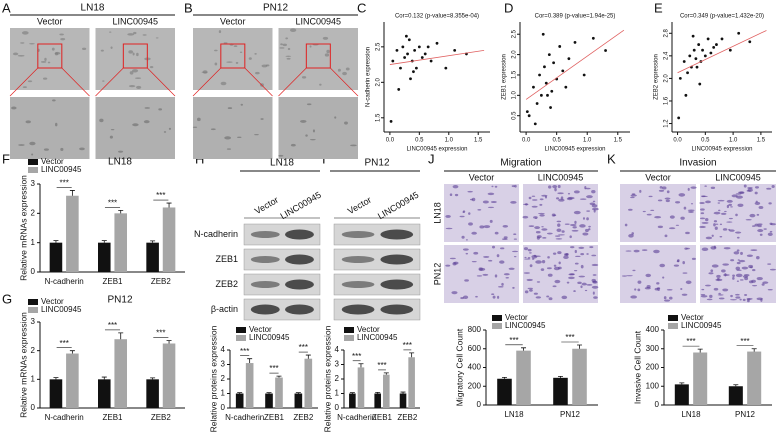 Image resolution: width=784 pixels, height=436 pixels. Describe the element at coordinates (482, 177) in the screenshot. I see `column-label: Vector` at that location.